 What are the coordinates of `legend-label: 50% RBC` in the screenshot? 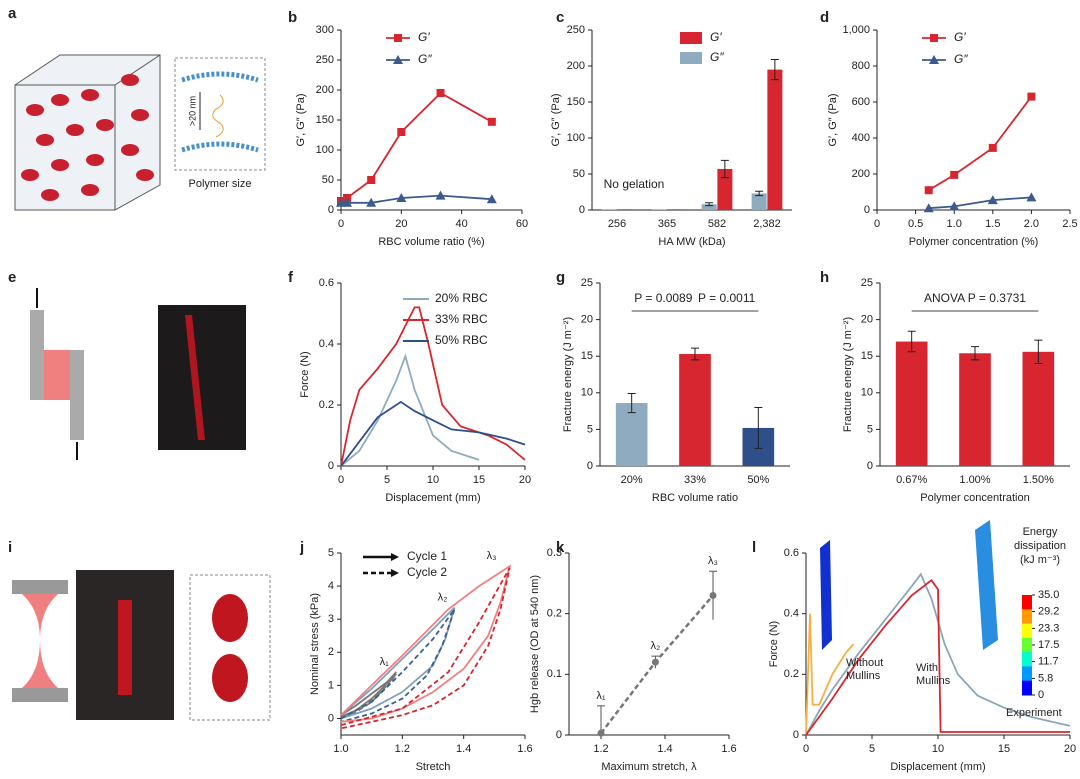 It's located at (461, 340).